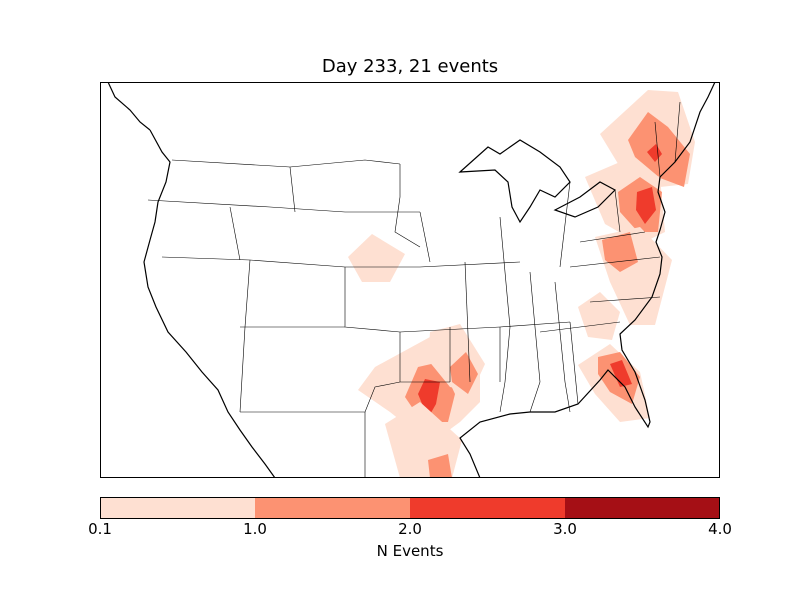 Image resolution: width=800 pixels, height=600 pixels. I want to click on colorbar-tick-label: 0.1, so click(100, 529).